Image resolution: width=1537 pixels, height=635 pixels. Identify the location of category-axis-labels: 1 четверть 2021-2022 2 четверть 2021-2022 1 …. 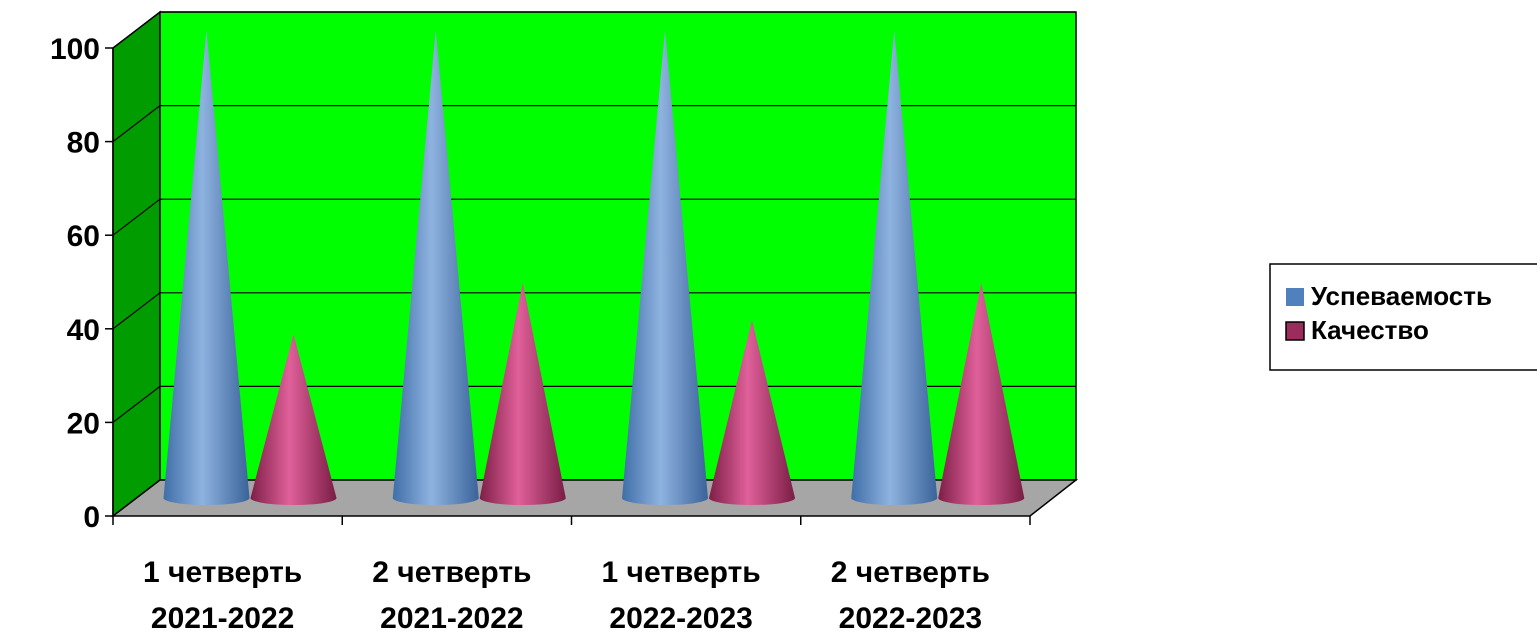
(566, 595).